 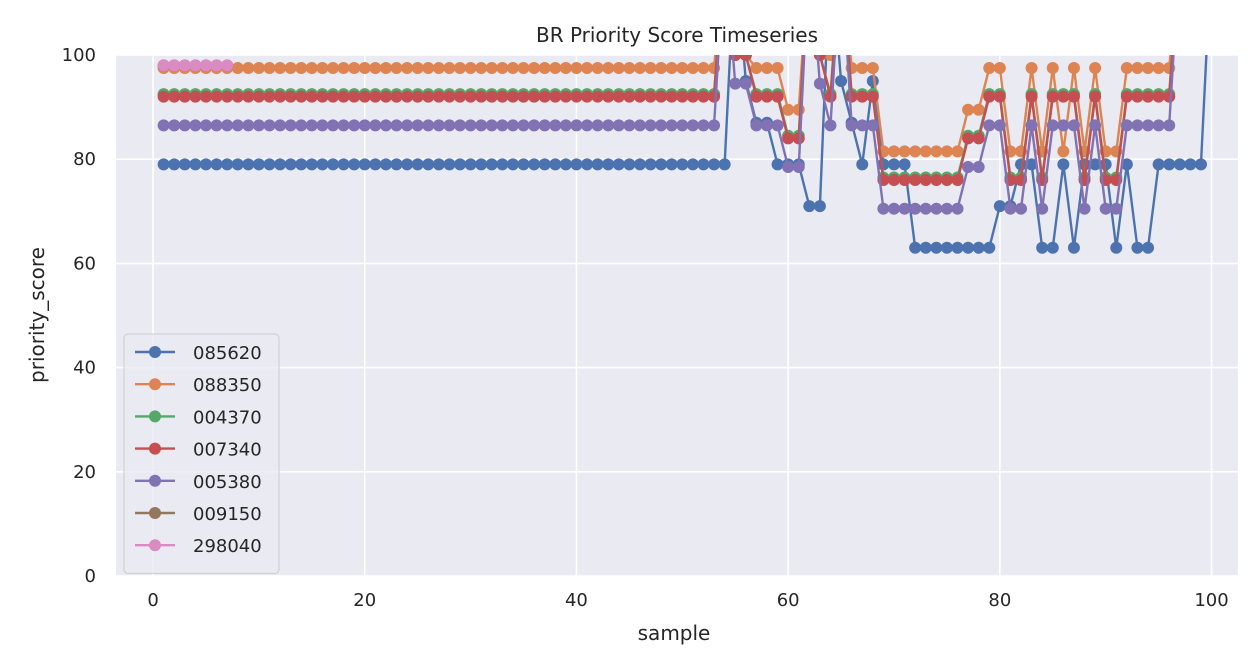 What do you see at coordinates (90, 576) in the screenshot?
I see `y-tick-label: 0` at bounding box center [90, 576].